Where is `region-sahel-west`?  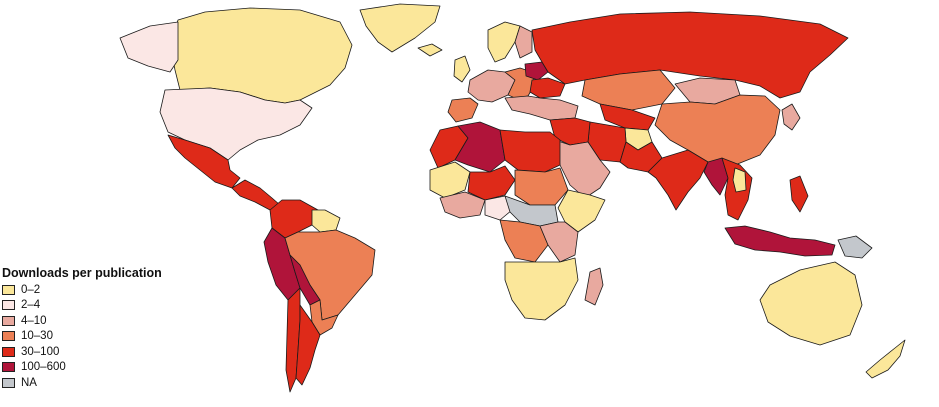 region-sahel-west is located at coordinates (450, 180).